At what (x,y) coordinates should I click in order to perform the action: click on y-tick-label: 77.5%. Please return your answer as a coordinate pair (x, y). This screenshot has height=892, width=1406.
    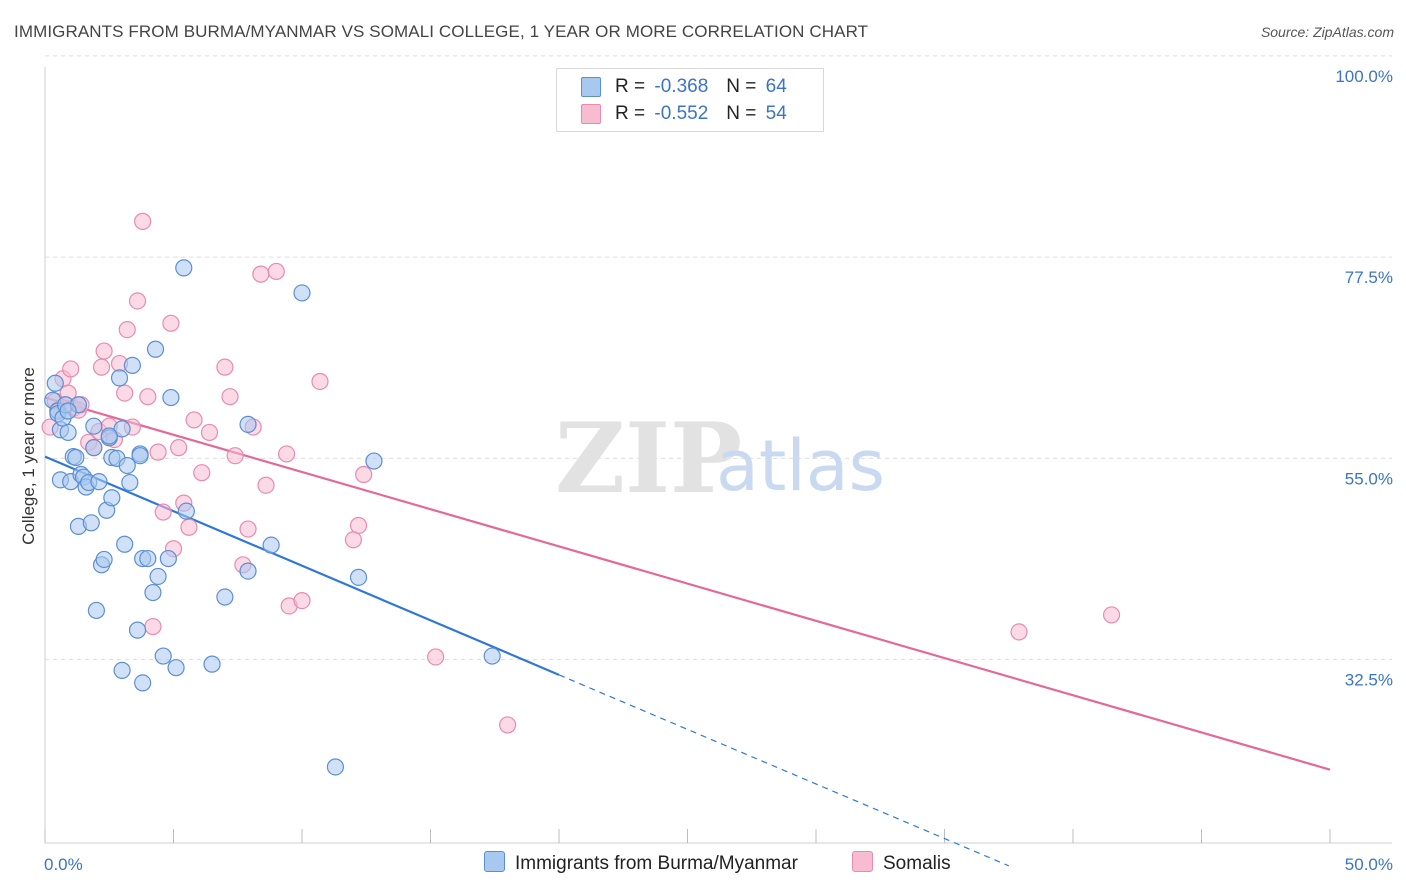
    Looking at the image, I should click on (1369, 277).